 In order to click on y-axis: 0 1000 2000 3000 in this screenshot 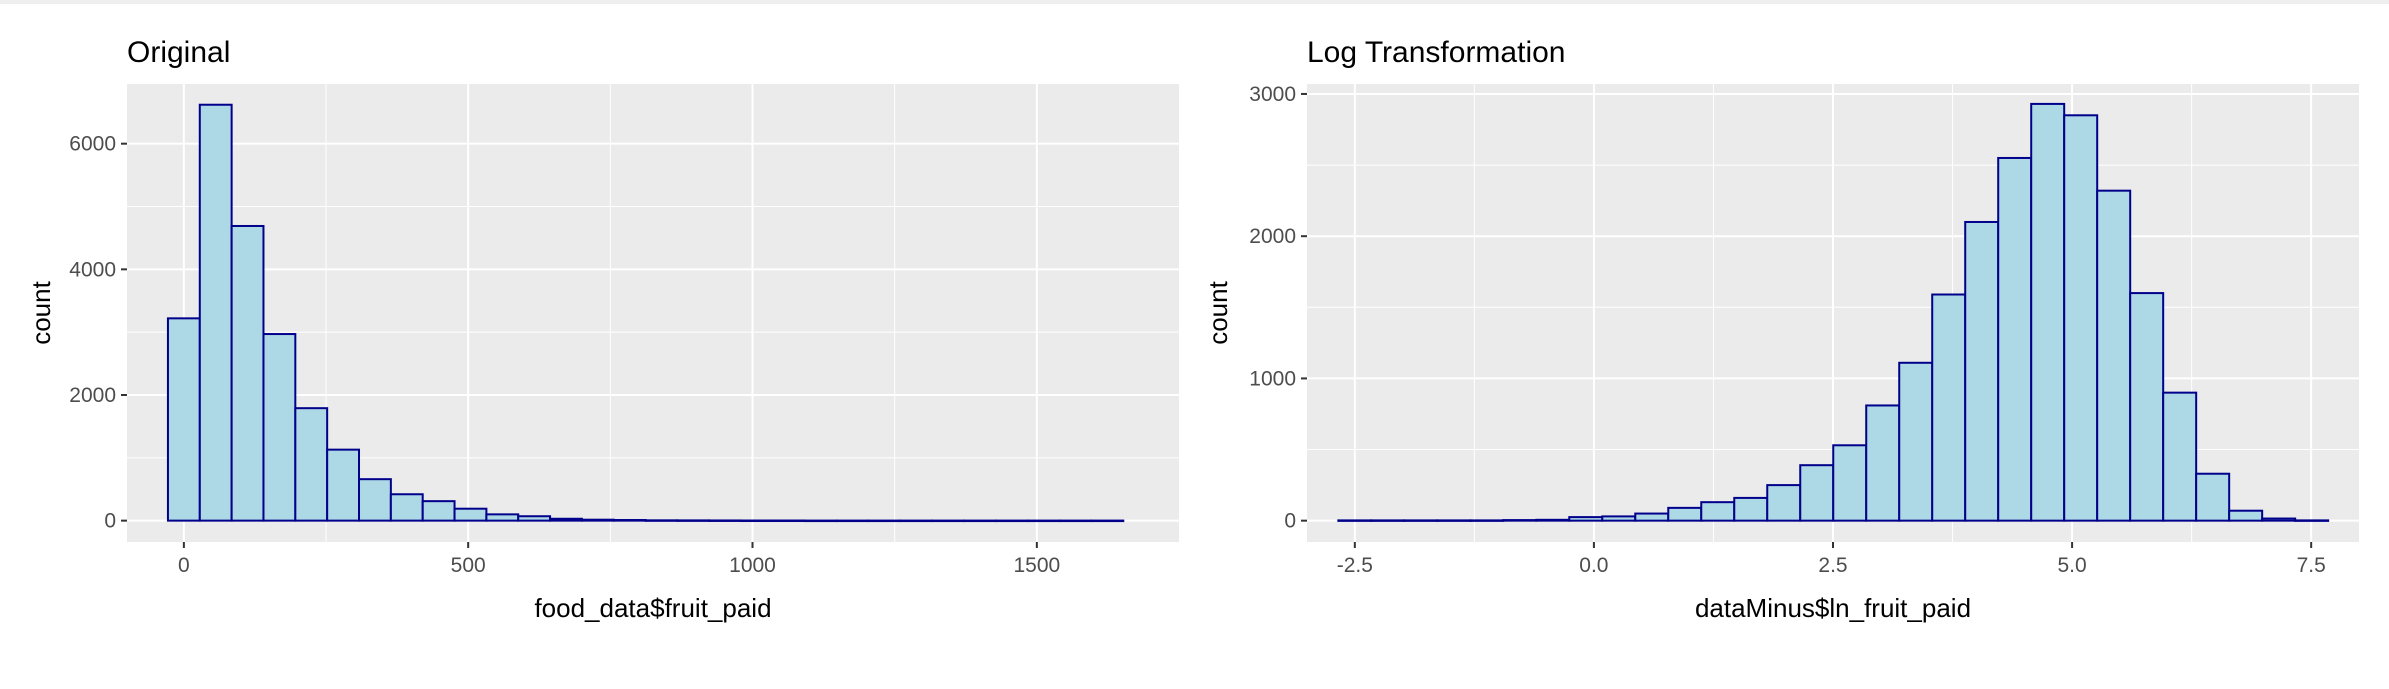, I will do `click(1278, 308)`.